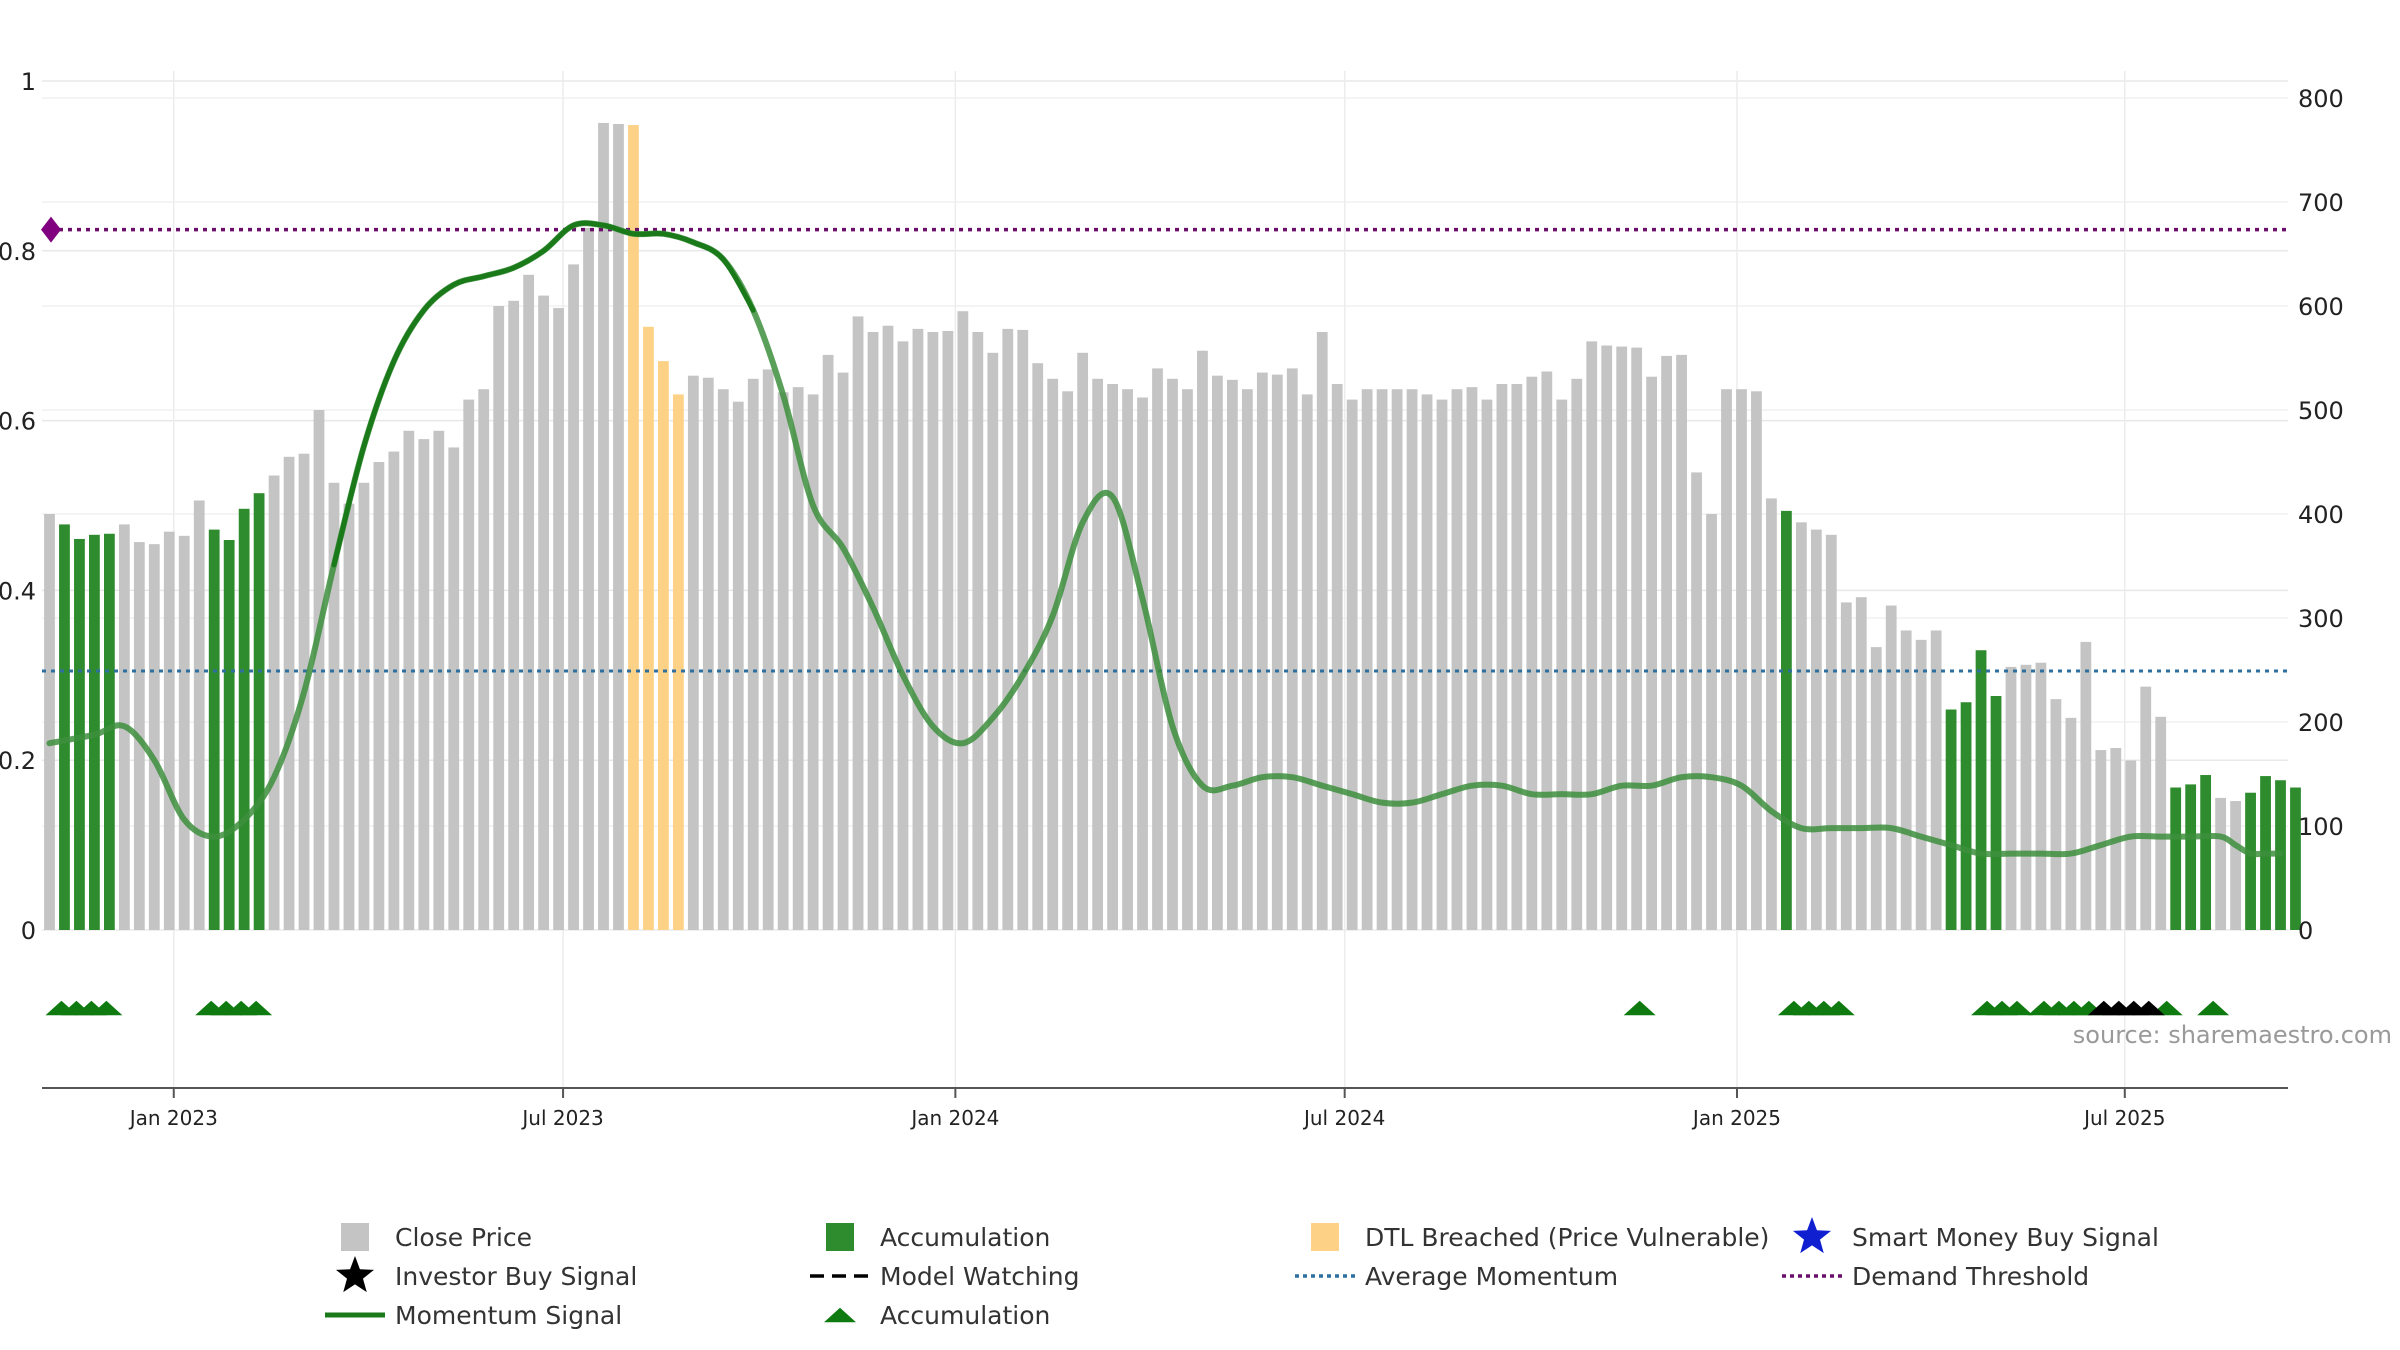 This screenshot has width=2400, height=1350. Describe the element at coordinates (463, 1237) in the screenshot. I see `legend-label: Close Price` at that location.